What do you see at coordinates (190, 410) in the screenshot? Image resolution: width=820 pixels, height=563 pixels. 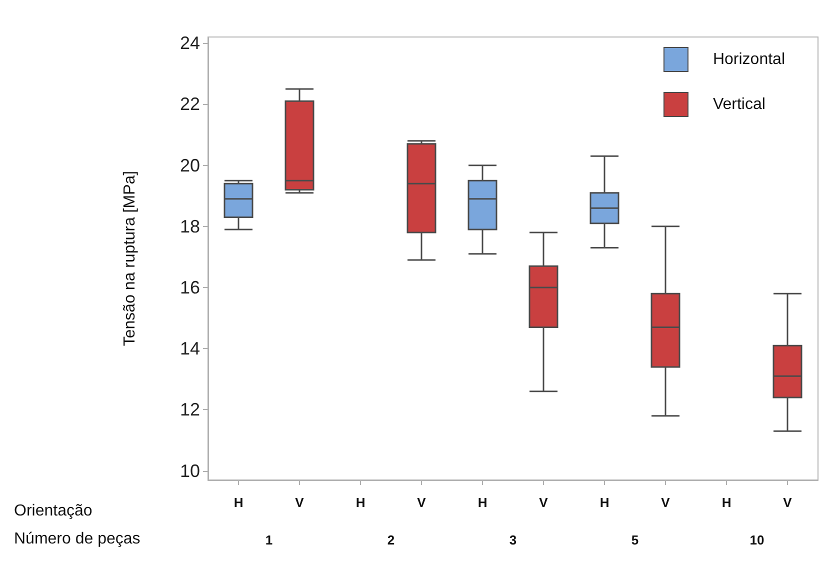 I see `y-tick-label: 12` at bounding box center [190, 410].